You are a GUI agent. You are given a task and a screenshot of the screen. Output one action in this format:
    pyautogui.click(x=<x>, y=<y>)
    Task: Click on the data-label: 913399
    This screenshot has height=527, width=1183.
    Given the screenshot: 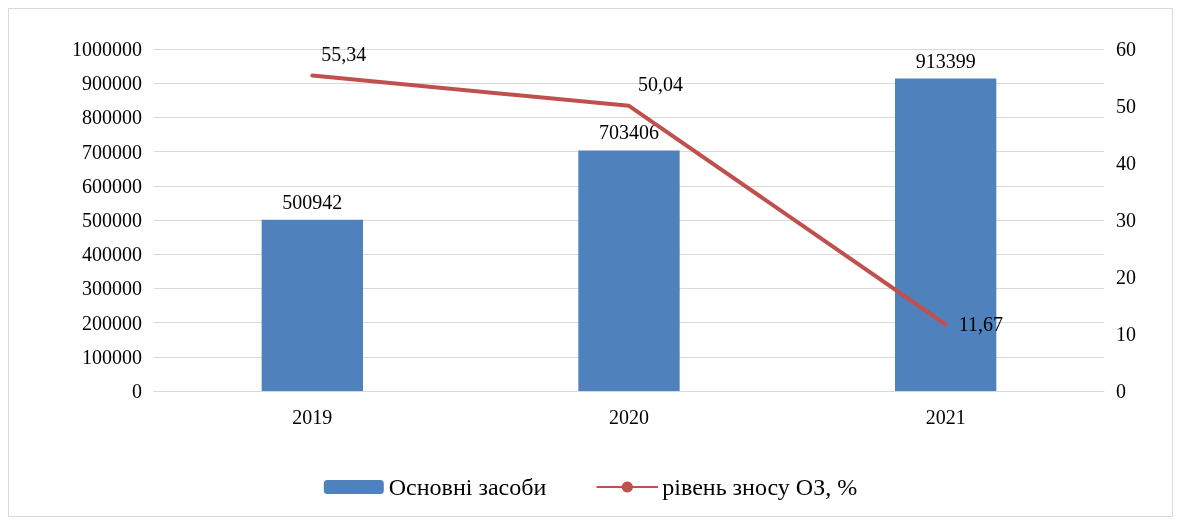 What is the action you would take?
    pyautogui.click(x=945, y=60)
    